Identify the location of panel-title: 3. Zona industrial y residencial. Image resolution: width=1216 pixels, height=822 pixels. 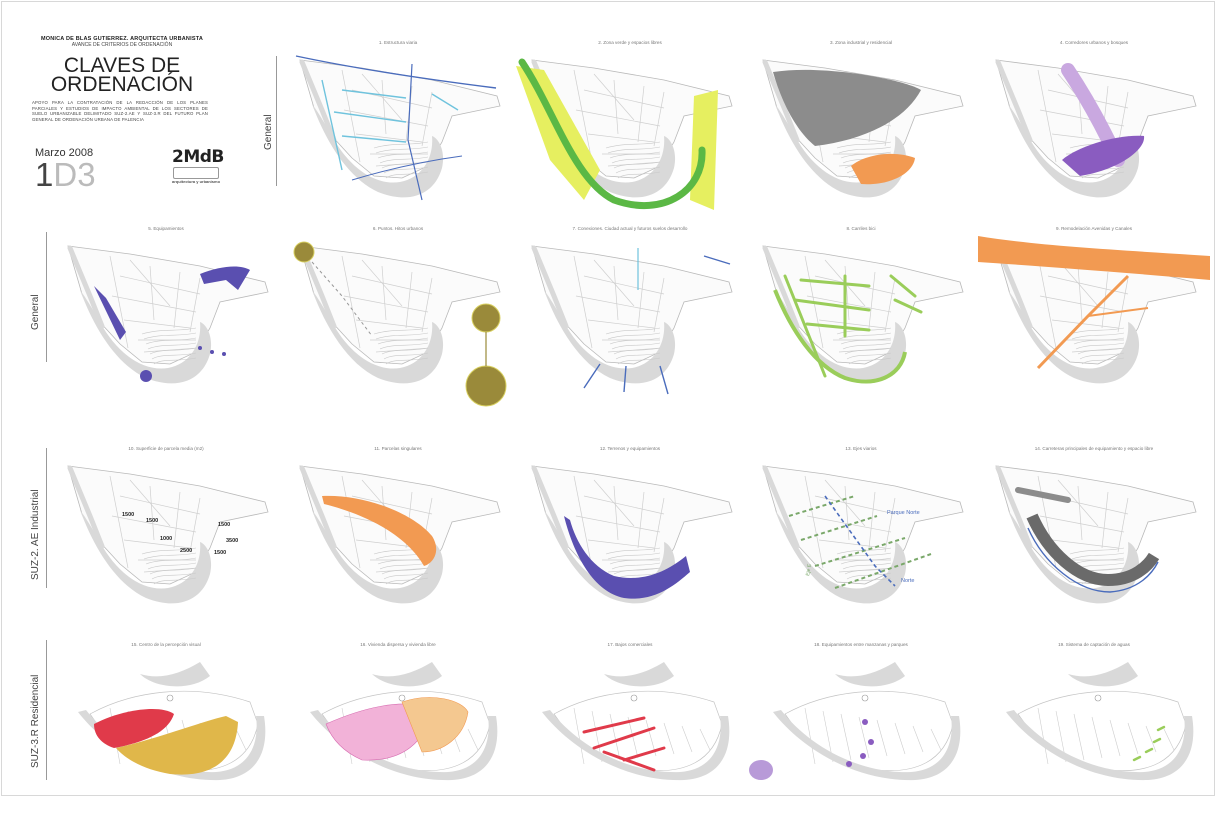
(861, 42).